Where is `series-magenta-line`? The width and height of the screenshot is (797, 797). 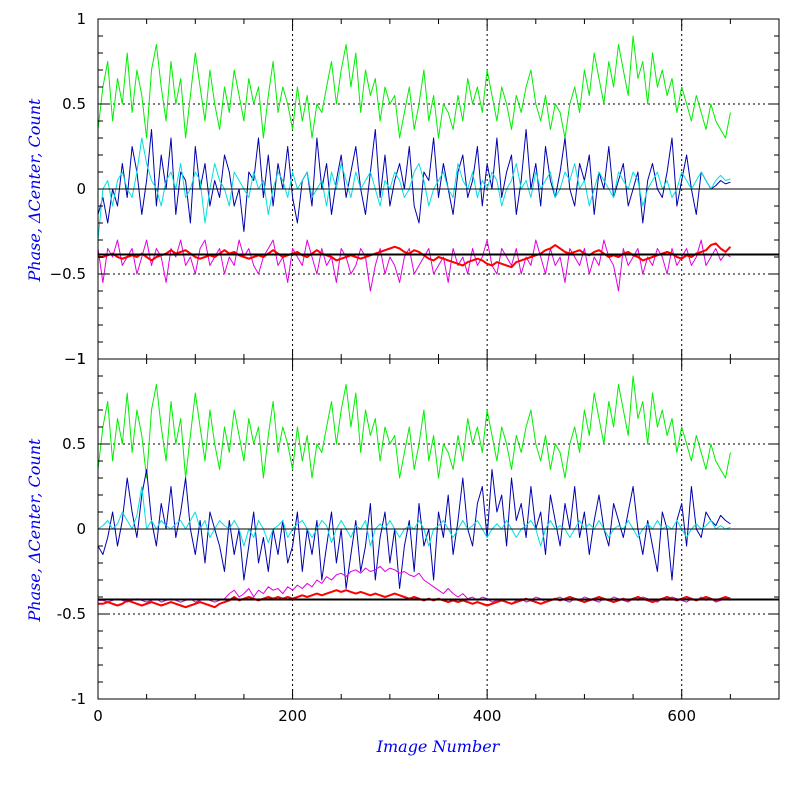
series-magenta-line is located at coordinates (414, 265).